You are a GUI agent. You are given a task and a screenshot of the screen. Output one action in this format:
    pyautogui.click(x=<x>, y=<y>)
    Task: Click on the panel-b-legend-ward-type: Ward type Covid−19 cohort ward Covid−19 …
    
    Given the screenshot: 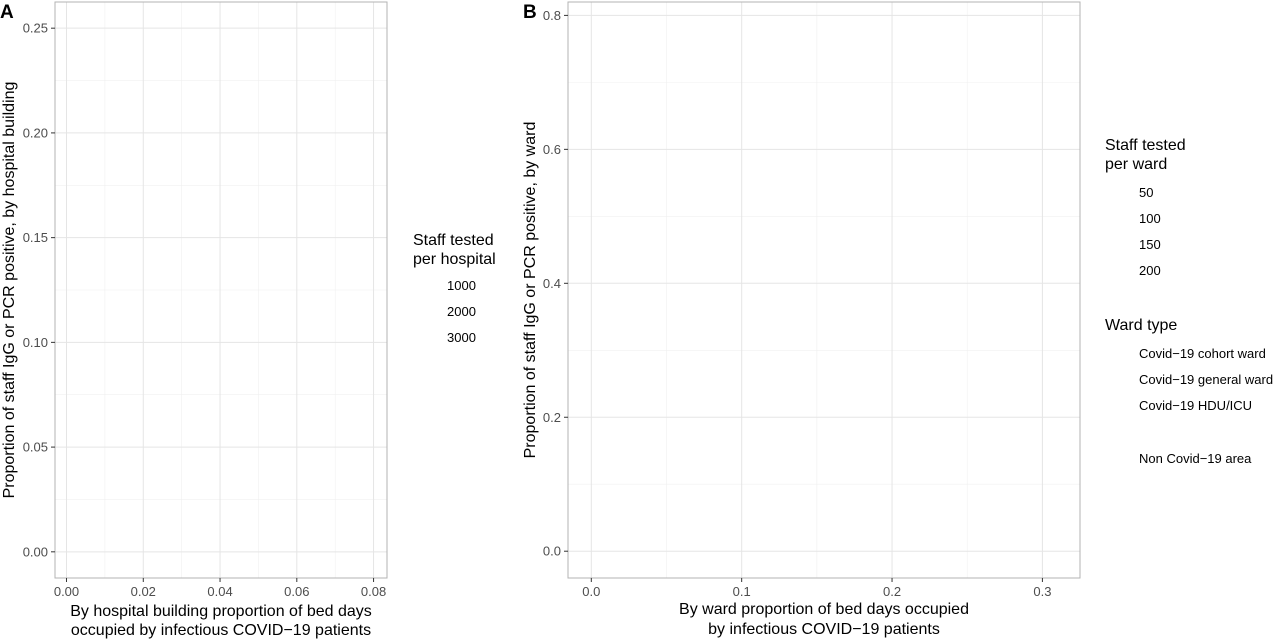 What is the action you would take?
    pyautogui.click(x=1189, y=391)
    